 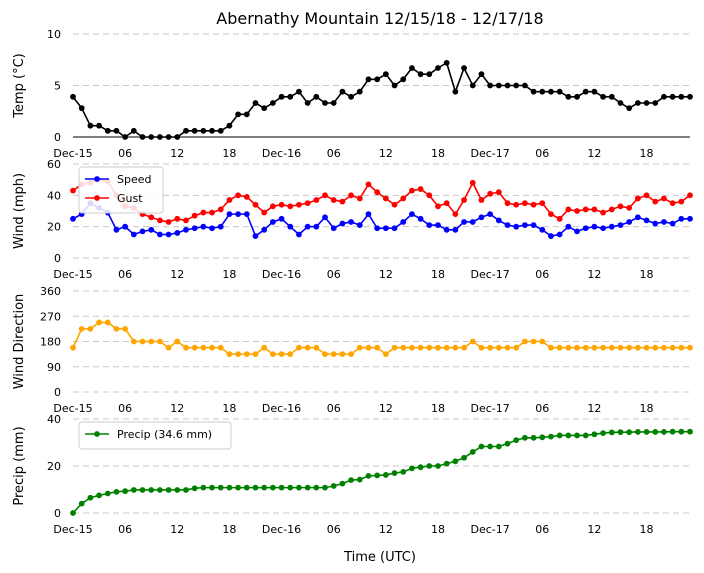 What do you see at coordinates (125, 529) in the screenshot?
I see `x-tick-label: 06` at bounding box center [125, 529].